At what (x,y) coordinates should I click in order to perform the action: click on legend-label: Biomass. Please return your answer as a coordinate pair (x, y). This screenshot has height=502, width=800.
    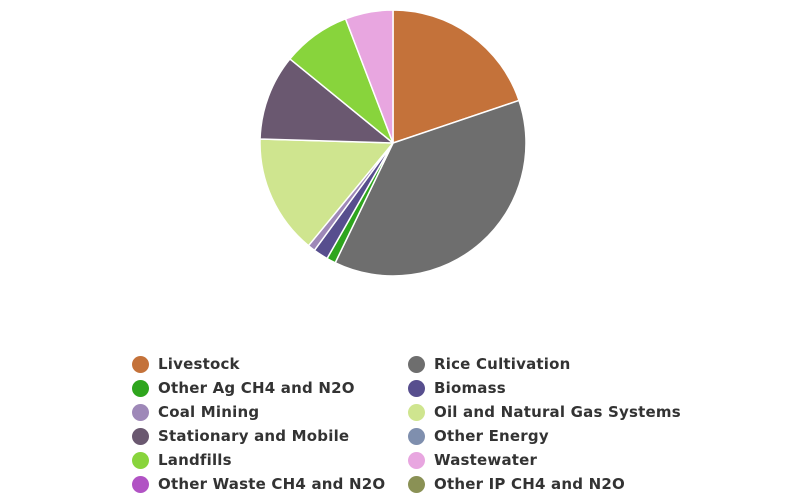
    Looking at the image, I should click on (470, 388).